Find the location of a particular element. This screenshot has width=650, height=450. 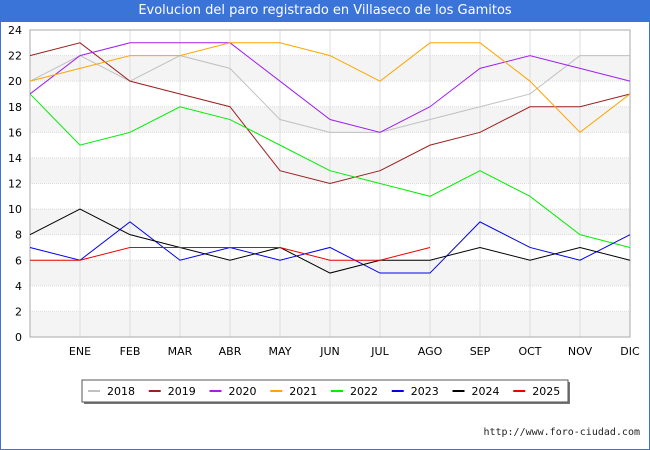

x-tick-label: SEP is located at coordinates (480, 351).